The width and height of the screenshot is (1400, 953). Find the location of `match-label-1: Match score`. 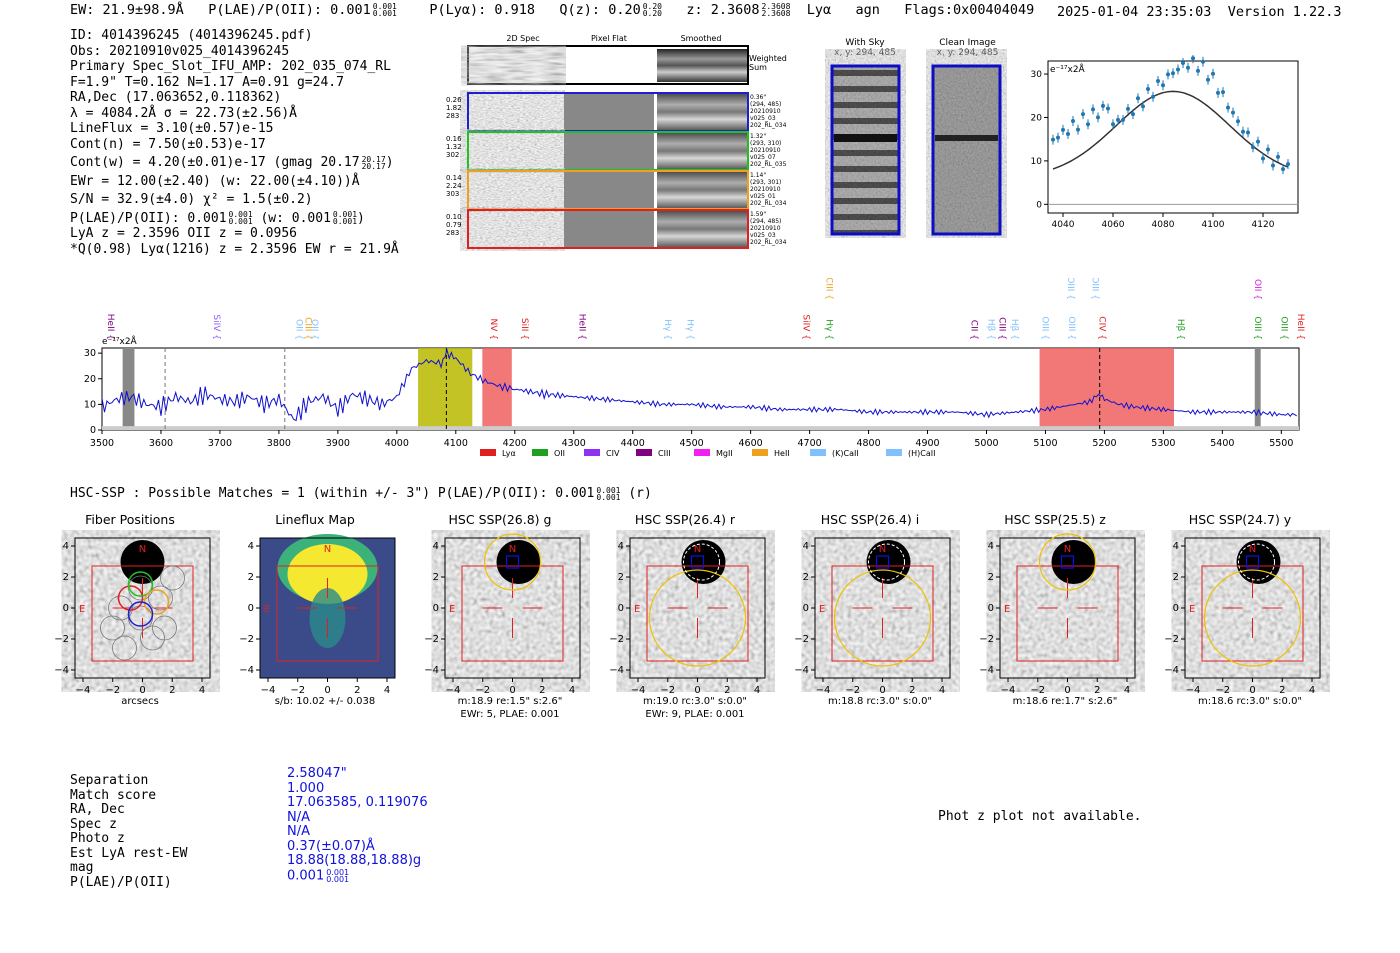

match-label-1: Match score is located at coordinates (113, 795).